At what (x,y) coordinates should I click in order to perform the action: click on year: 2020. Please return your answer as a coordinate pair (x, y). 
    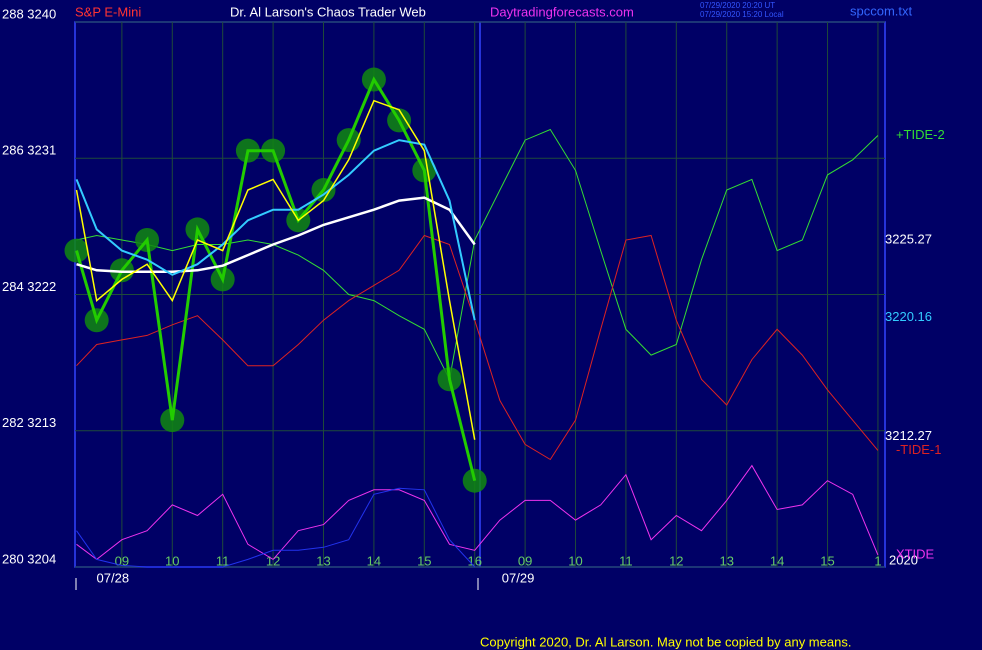
    Looking at the image, I should click on (903, 559).